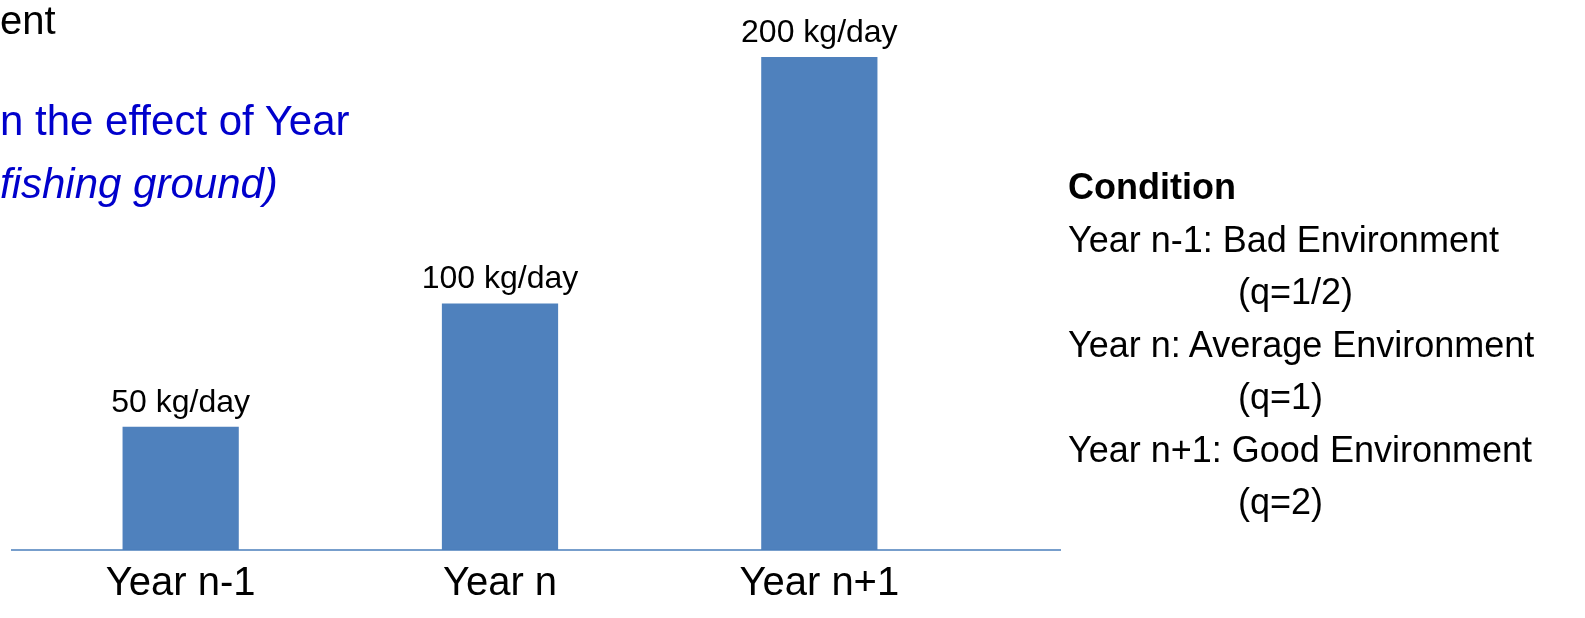  Describe the element at coordinates (180, 581) in the screenshot. I see `x-tick-label: Year n-1` at that location.